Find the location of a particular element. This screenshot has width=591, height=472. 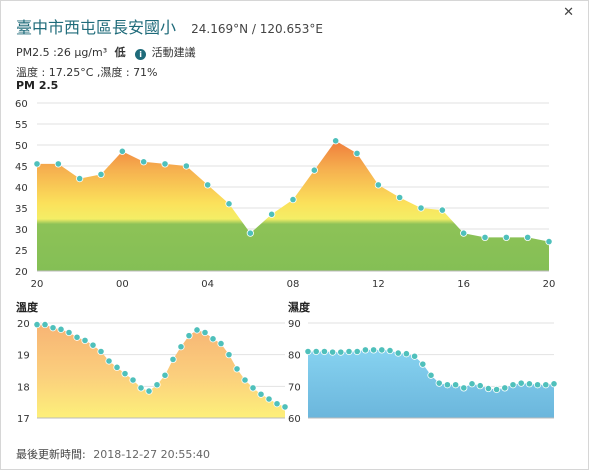

y-tick-label: 17 is located at coordinates (23, 419).